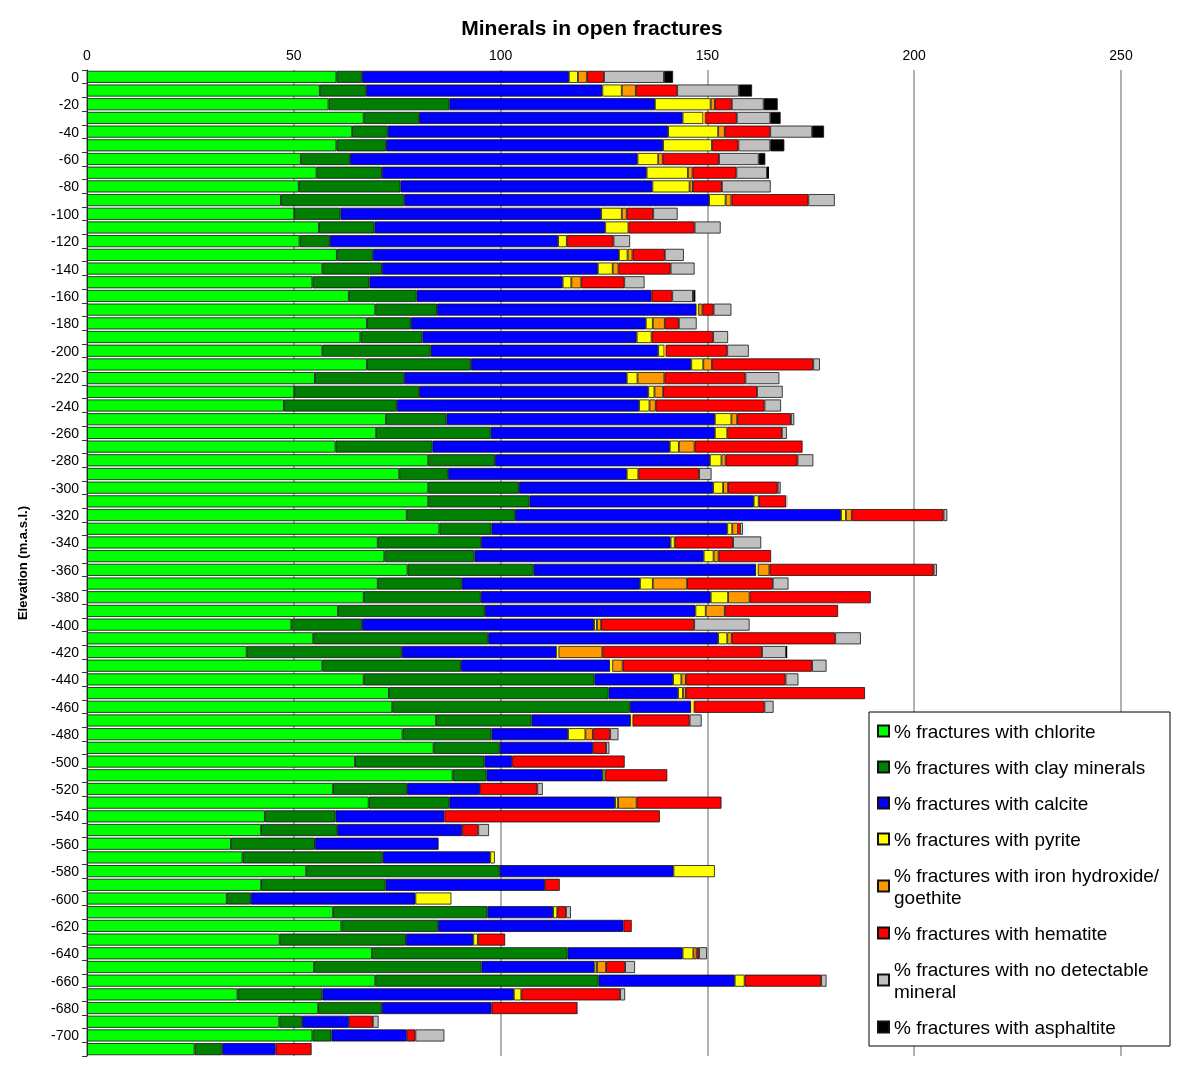 This screenshot has height=1068, width=1184. Describe the element at coordinates (1005, 1027) in the screenshot. I see `legend-label: % fractures with asphaltite` at that location.